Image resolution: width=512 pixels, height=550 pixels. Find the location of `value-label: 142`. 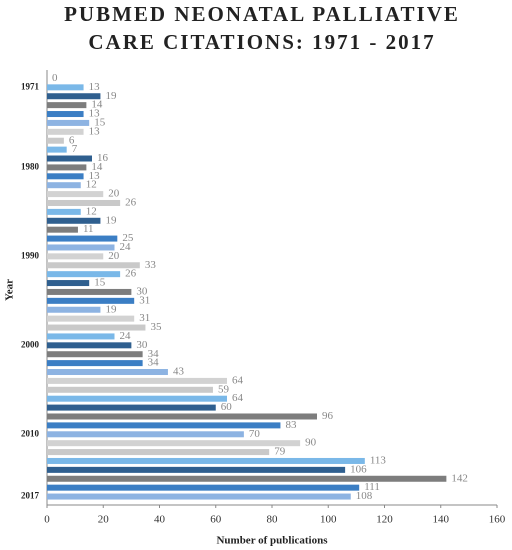

value-label: 142 is located at coordinates (459, 478).